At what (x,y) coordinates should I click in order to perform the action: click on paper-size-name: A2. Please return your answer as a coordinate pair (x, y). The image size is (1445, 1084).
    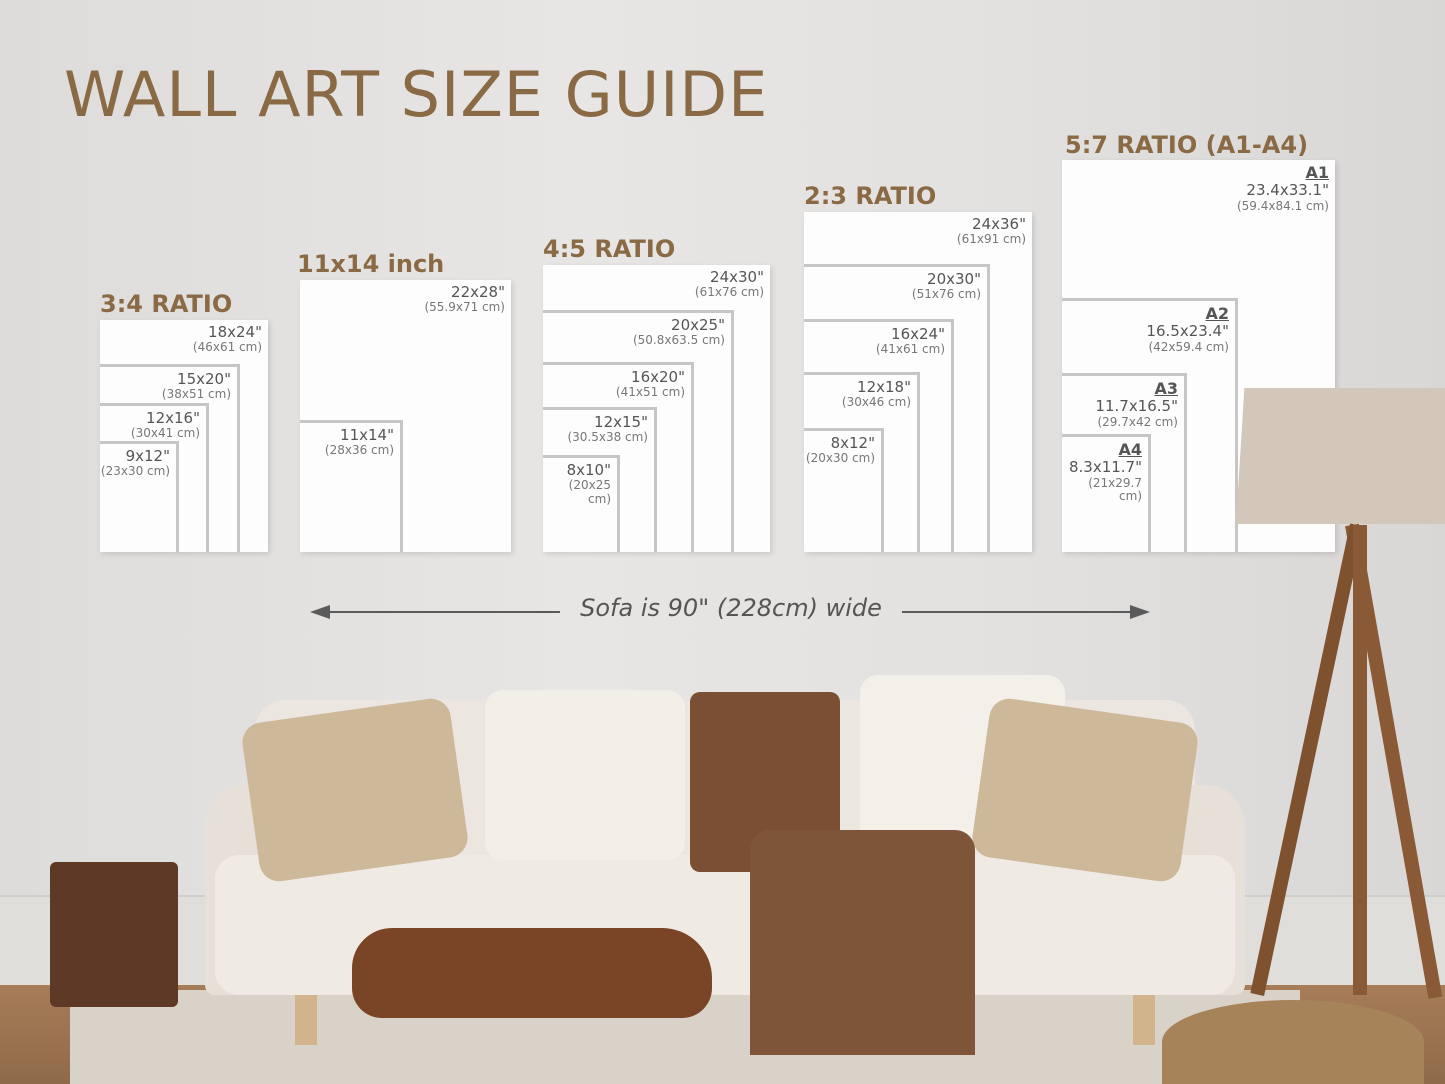
    Looking at the image, I should click on (1217, 313).